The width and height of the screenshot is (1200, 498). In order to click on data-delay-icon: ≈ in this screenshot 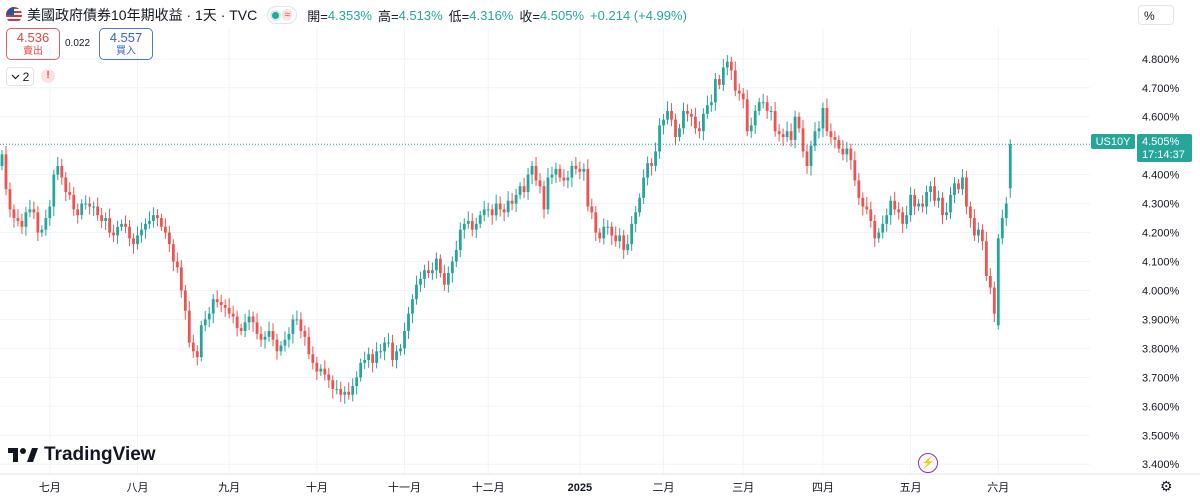, I will do `click(287, 15)`.